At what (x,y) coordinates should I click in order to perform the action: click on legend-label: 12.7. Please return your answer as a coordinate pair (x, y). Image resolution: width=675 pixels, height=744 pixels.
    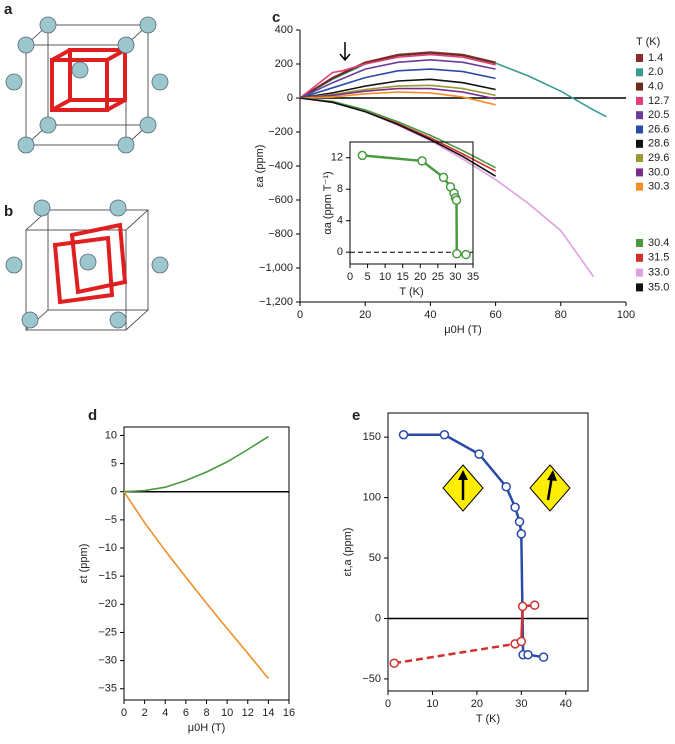
    Looking at the image, I should click on (658, 101).